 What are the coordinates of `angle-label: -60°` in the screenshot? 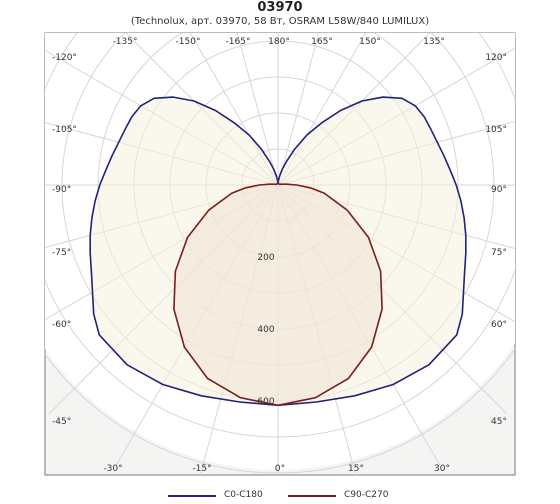 It's located at (61, 325).